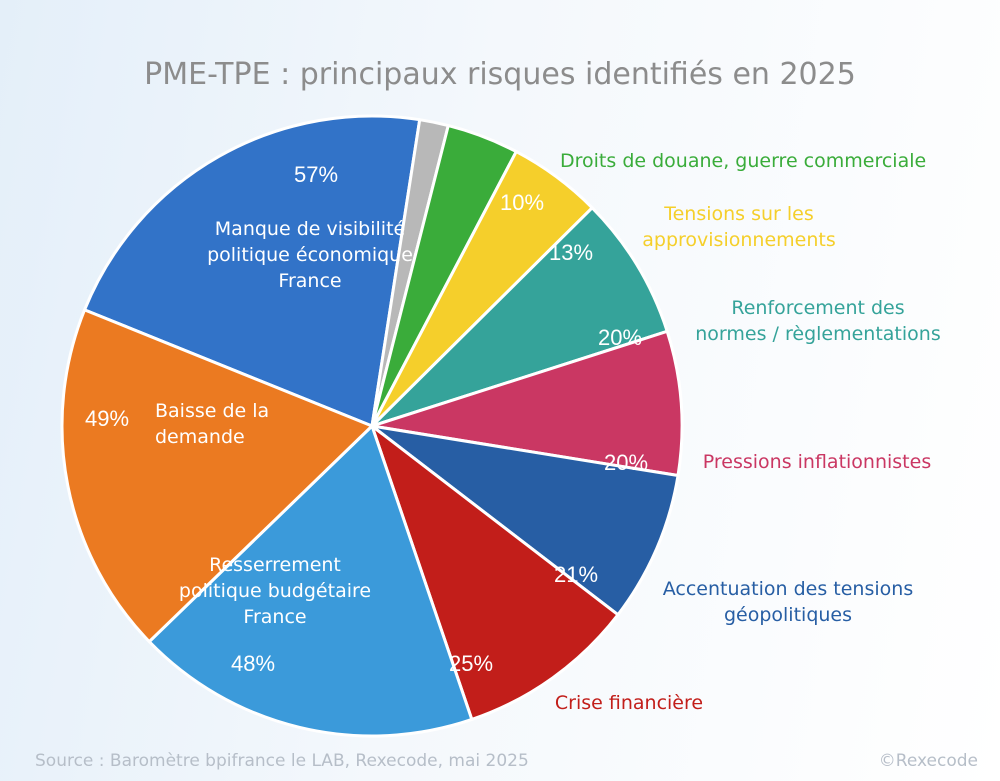 The image size is (1000, 781). Describe the element at coordinates (107, 418) in the screenshot. I see `slice-percentage-label: 49%` at that location.